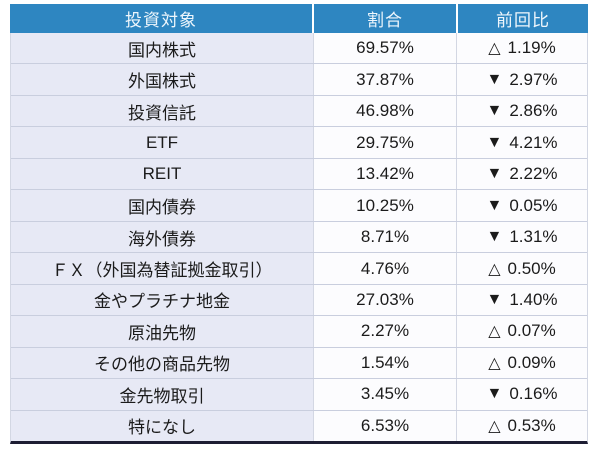 Image resolution: width=600 pixels, height=449 pixels. I want to click on ratio-cell: 2.27%, so click(385, 331).